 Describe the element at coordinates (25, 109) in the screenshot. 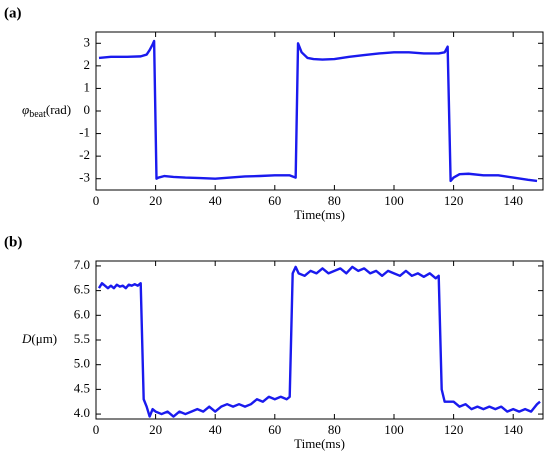

I see `y-label-symbol: φ` at that location.